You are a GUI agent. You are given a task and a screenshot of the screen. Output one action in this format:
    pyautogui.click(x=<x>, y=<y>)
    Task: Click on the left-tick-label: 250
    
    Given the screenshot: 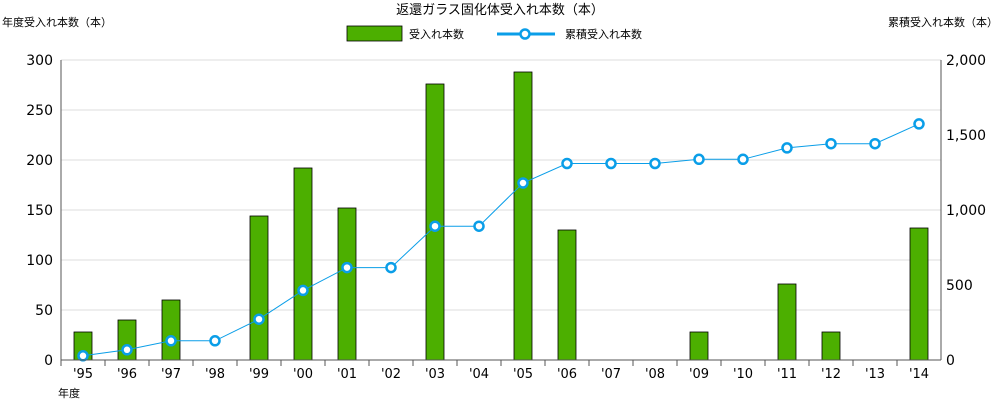 What is the action you would take?
    pyautogui.click(x=39, y=111)
    